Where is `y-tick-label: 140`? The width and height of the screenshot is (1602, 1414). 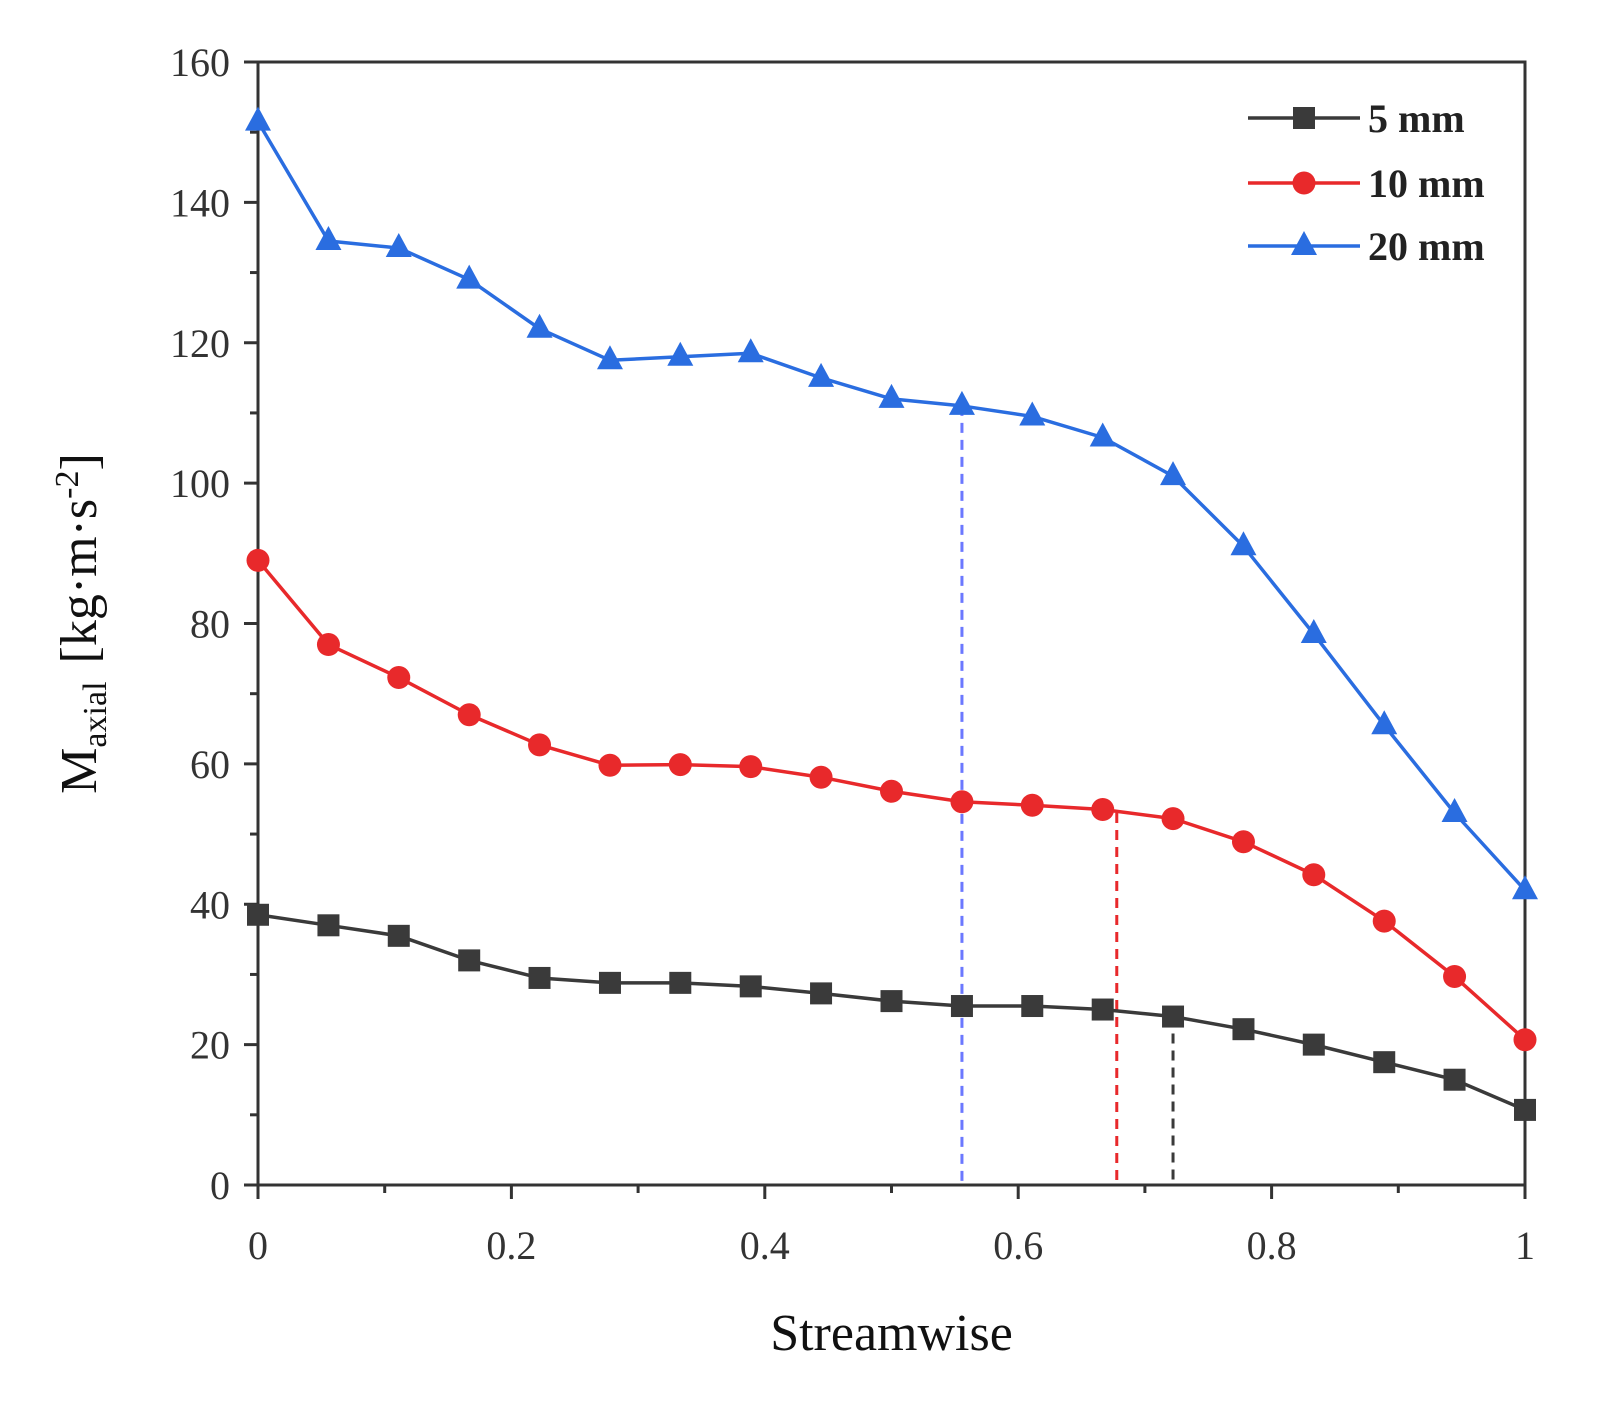 y-tick-label: 140 is located at coordinates (200, 202).